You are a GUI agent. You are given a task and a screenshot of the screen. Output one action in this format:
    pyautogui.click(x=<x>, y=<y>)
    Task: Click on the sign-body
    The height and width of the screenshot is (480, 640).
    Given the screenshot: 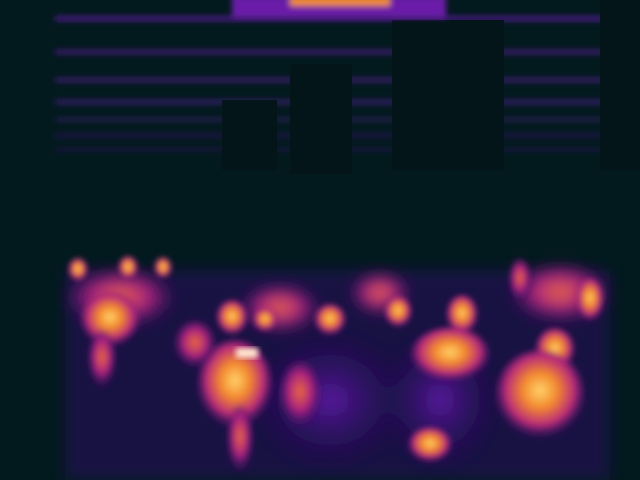 What is the action you would take?
    pyautogui.click(x=339, y=9)
    